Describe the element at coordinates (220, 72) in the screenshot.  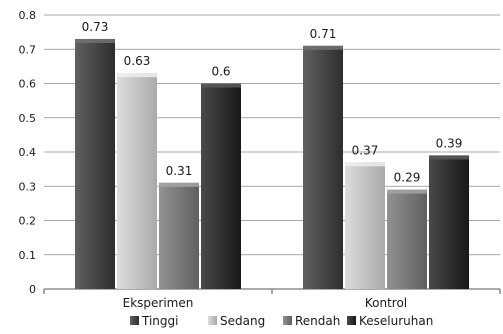
I see `data-label: 0.6` at that location.